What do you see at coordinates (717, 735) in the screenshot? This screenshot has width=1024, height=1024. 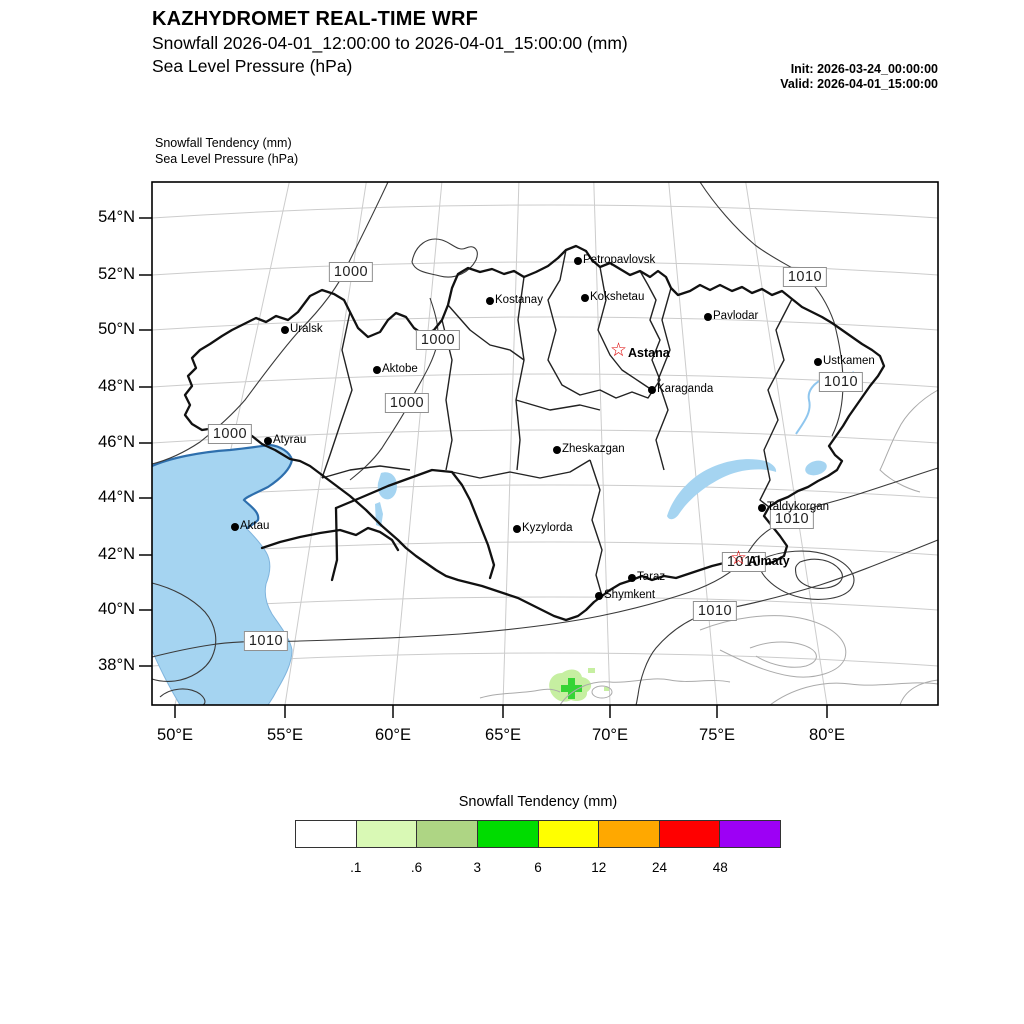 I see `lon-tick-label: 75°E` at bounding box center [717, 735].